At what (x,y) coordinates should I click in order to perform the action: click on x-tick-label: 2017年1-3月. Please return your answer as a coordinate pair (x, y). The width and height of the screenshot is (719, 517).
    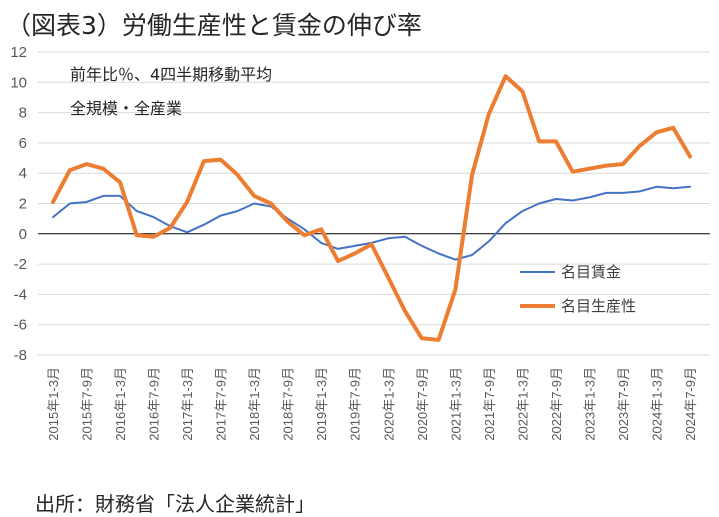
    Looking at the image, I should click on (187, 404).